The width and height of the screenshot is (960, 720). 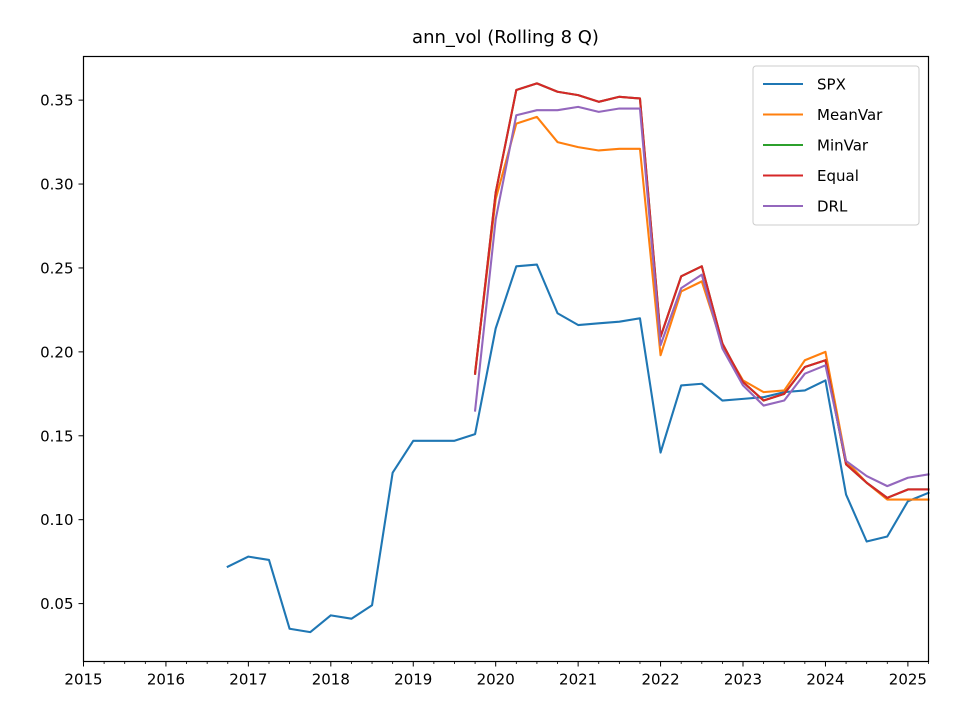 What do you see at coordinates (413, 680) in the screenshot?
I see `x-tick-label: 2019` at bounding box center [413, 680].